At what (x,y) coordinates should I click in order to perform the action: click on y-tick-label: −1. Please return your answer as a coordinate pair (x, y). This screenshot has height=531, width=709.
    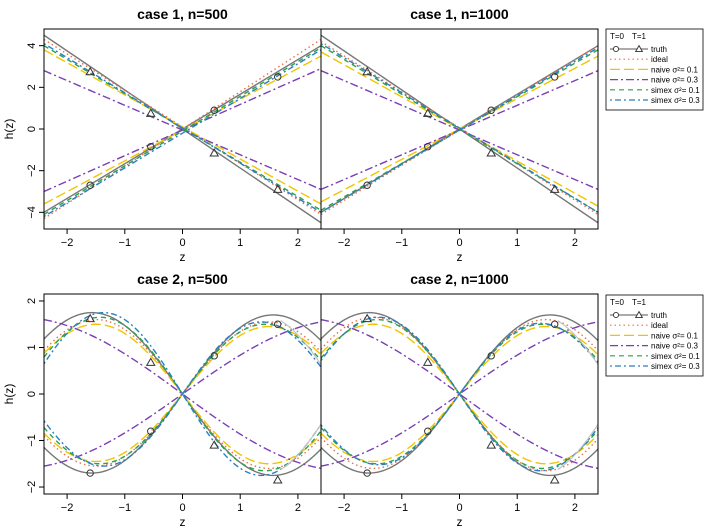
    Looking at the image, I should click on (32, 440).